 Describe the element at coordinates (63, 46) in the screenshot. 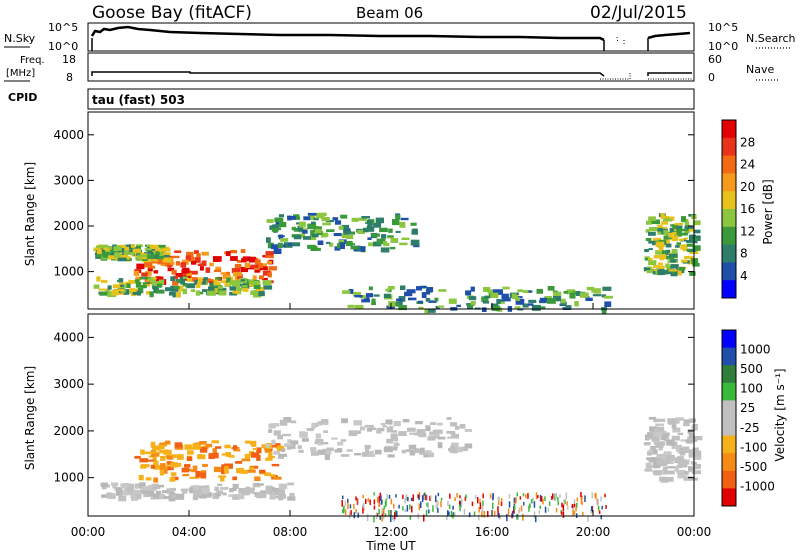

I see `nsky-tick-bottom: 10^0` at that location.